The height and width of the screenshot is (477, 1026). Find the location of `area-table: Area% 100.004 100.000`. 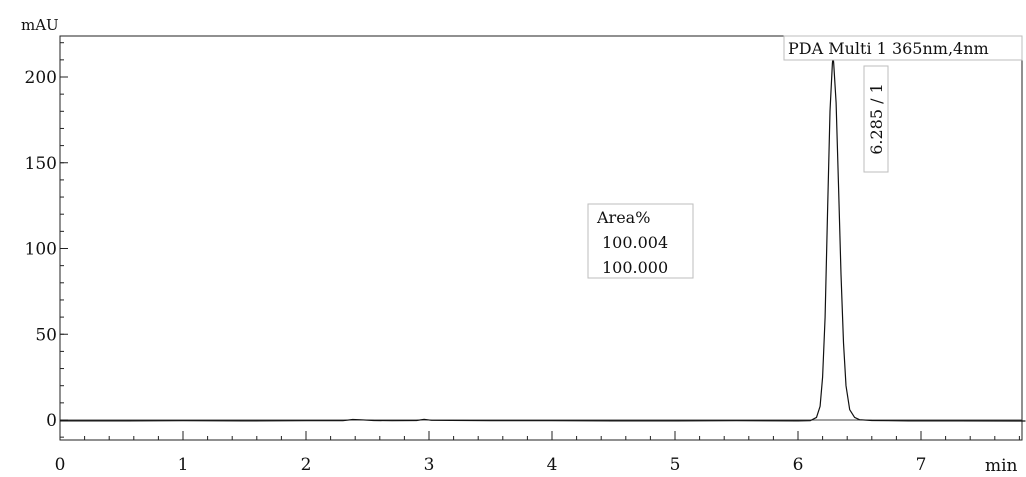

area-table: Area% 100.004 100.000 is located at coordinates (640, 241).